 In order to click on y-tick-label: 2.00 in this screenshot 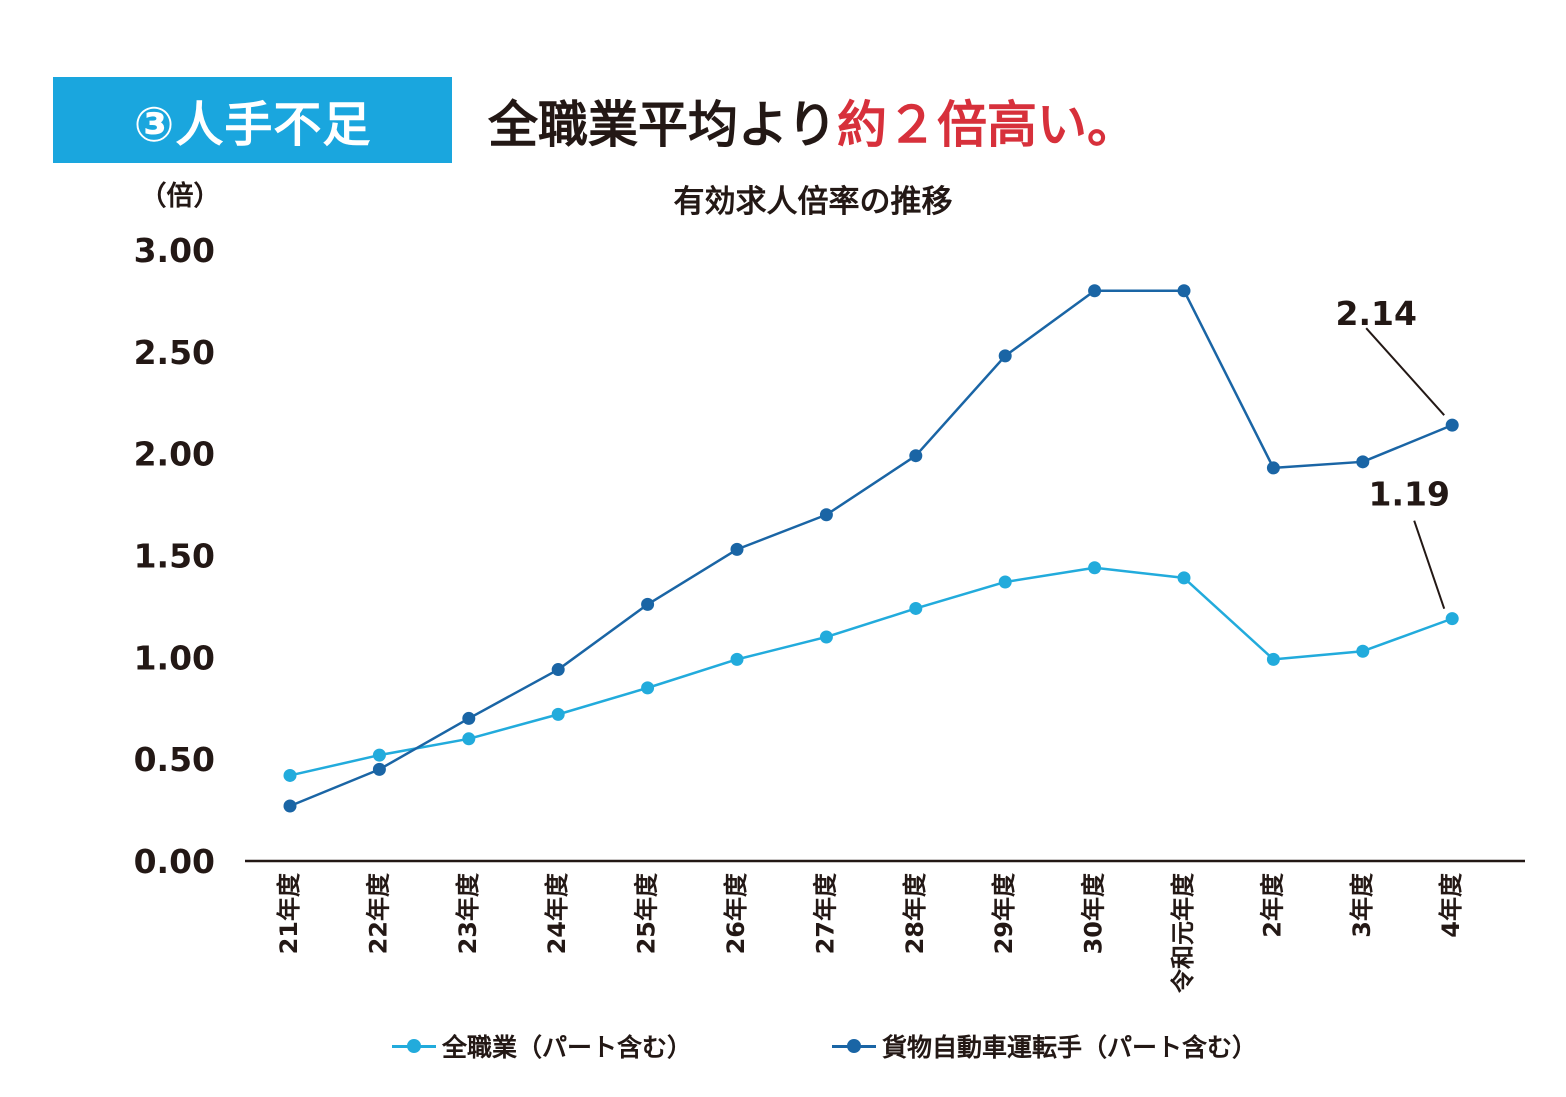, I will do `click(174, 454)`.